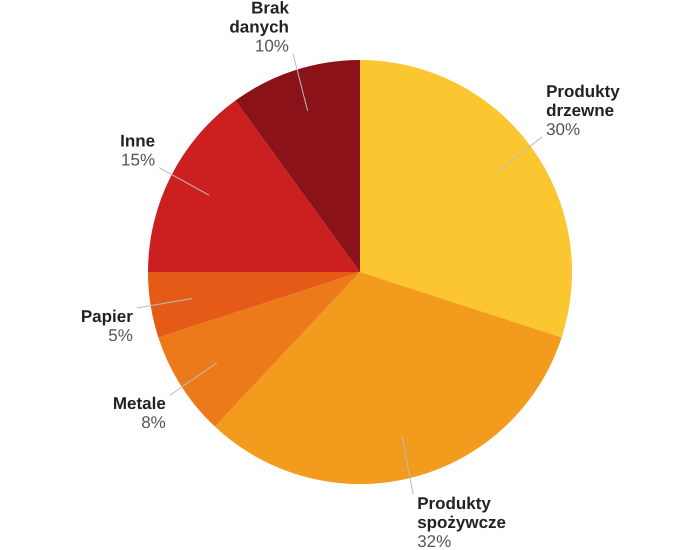  Describe the element at coordinates (563, 129) in the screenshot. I see `data-label: 30%` at that location.